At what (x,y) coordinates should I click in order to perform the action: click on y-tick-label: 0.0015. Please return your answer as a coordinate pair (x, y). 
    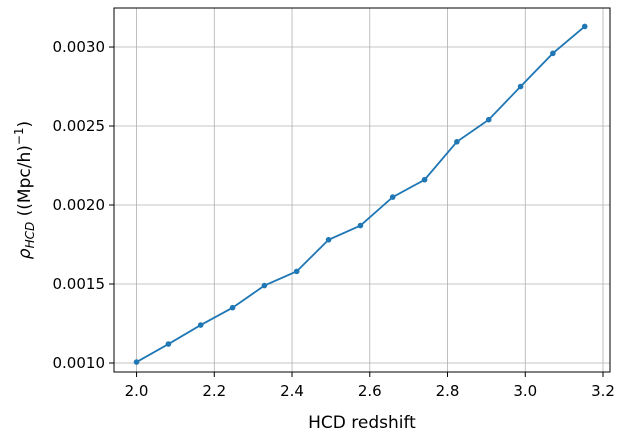
    Looking at the image, I should click on (79, 284).